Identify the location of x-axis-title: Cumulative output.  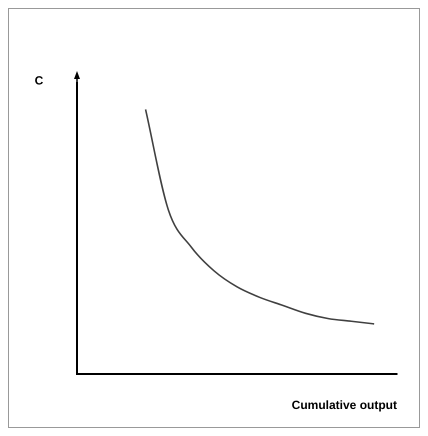
(345, 405).